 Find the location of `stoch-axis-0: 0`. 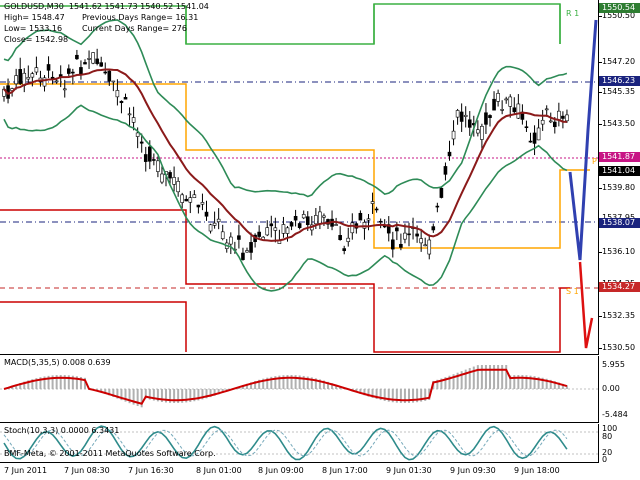

stoch-axis-0: 0 is located at coordinates (605, 459).